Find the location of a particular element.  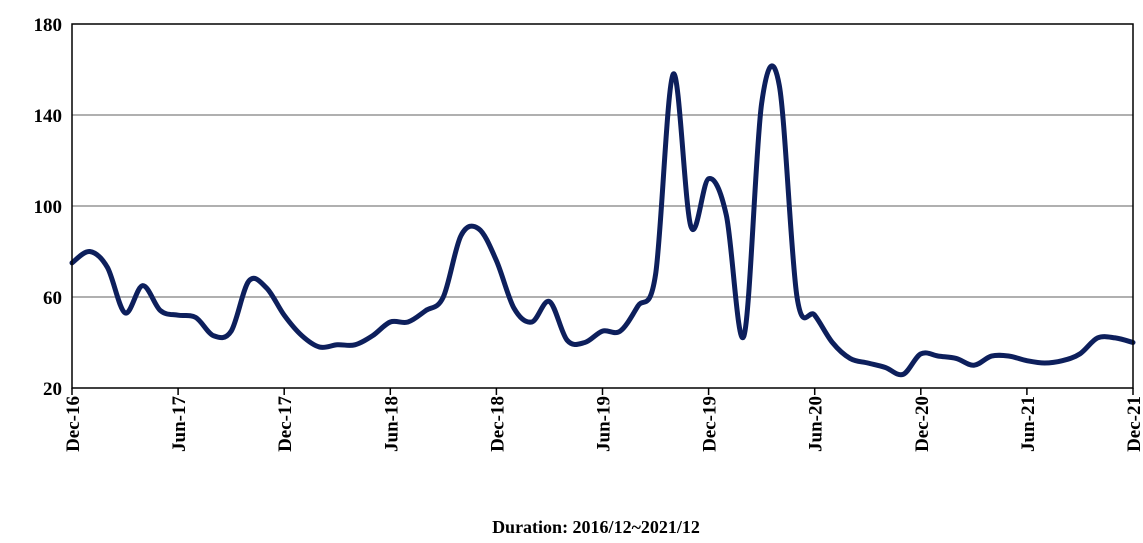

x-tick-label: Jun-18 is located at coordinates (391, 424).